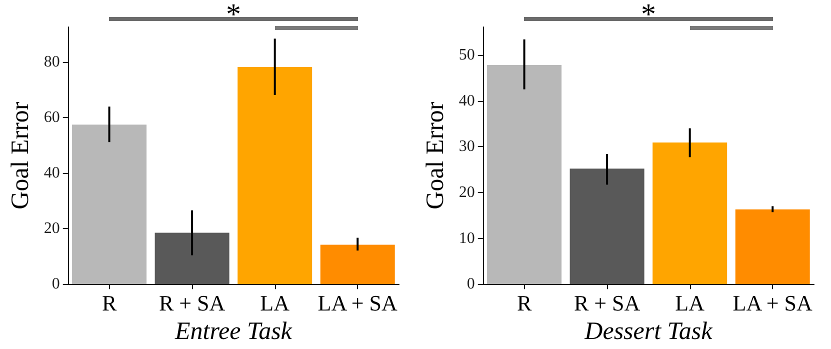 This screenshot has height=349, width=831. Describe the element at coordinates (649, 331) in the screenshot. I see `x-axis-title: Dessert Task` at that location.